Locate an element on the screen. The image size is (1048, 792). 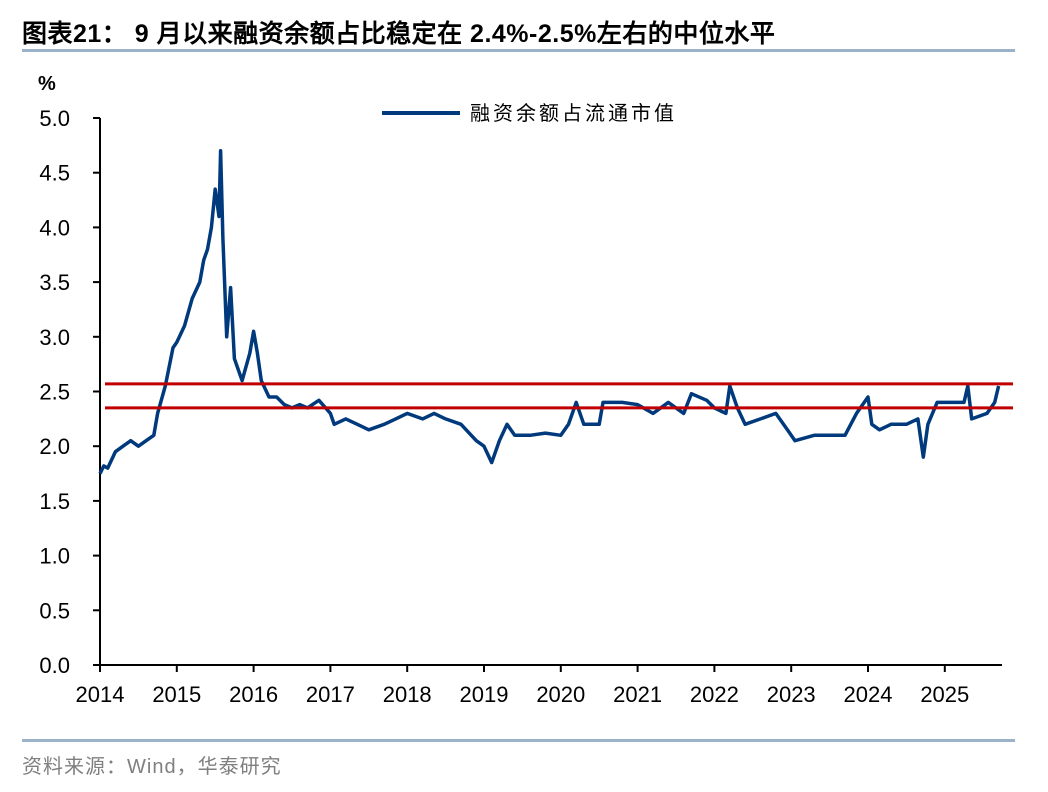
legend-label: 融资余额占流通市值 is located at coordinates (573, 113).